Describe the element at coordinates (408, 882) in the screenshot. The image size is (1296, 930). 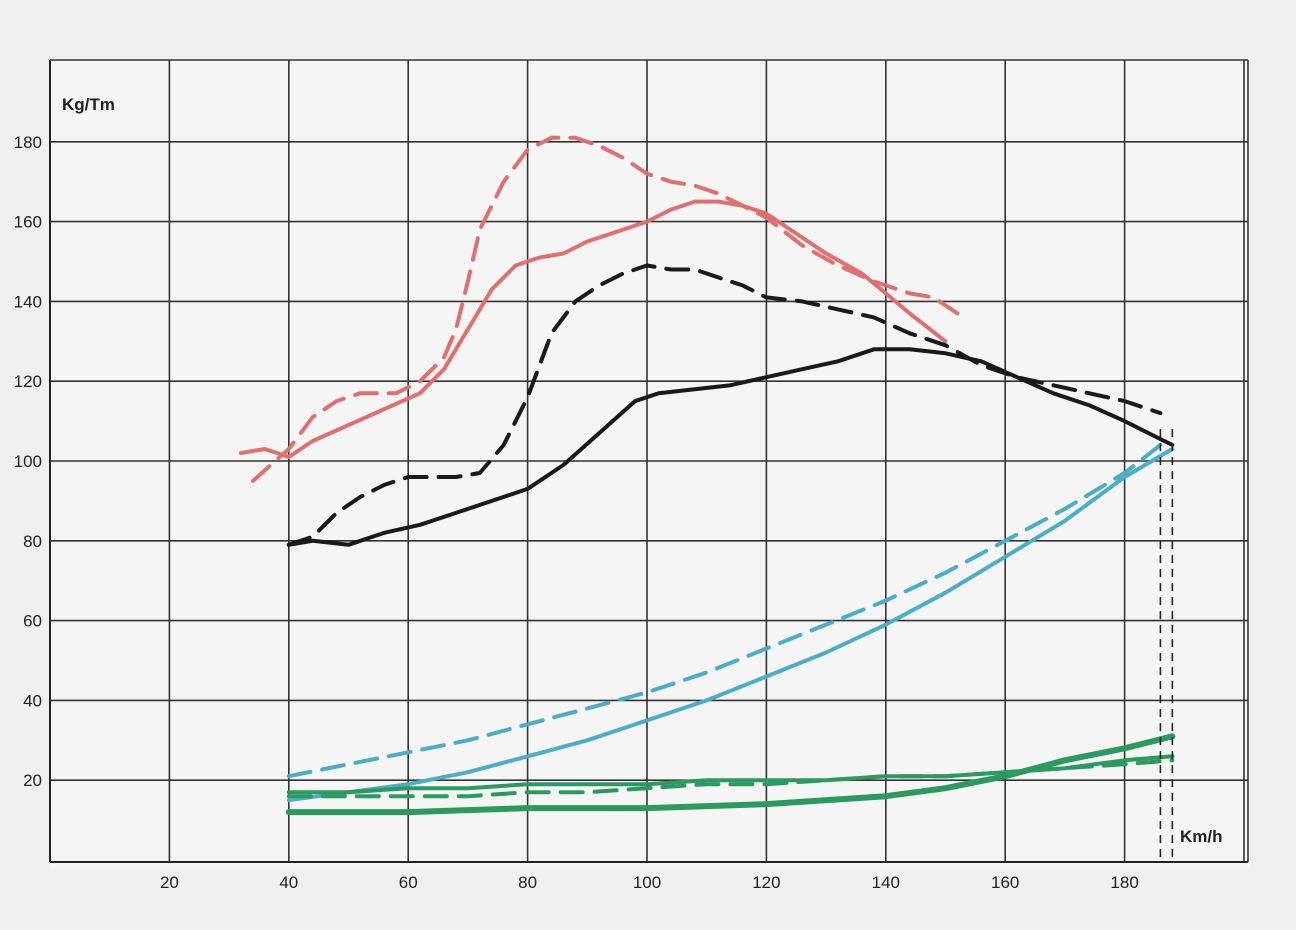
I see `x-tick-60: 60` at that location.